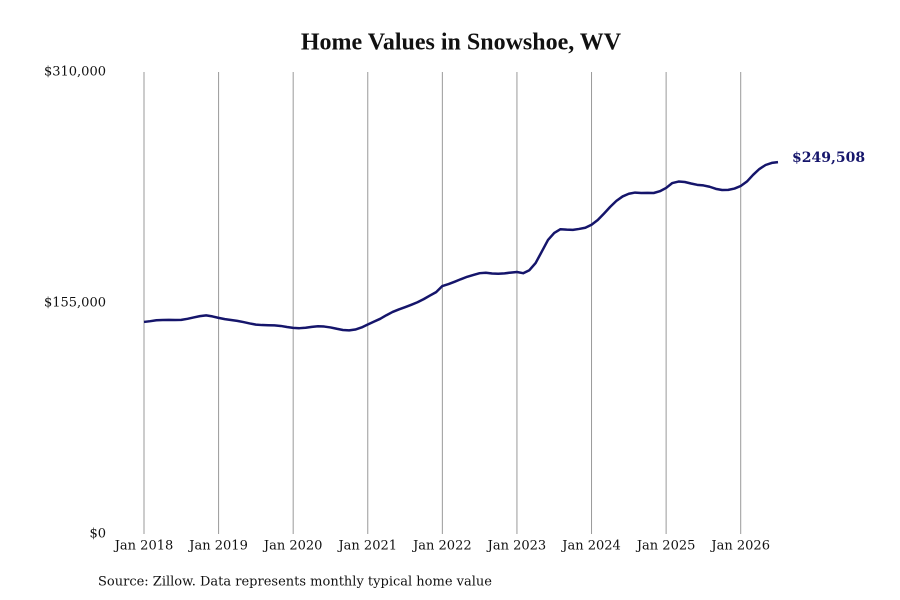 This screenshot has height=600, width=900. What do you see at coordinates (739, 546) in the screenshot?
I see `x-tick-label: Jan 2026` at bounding box center [739, 546].